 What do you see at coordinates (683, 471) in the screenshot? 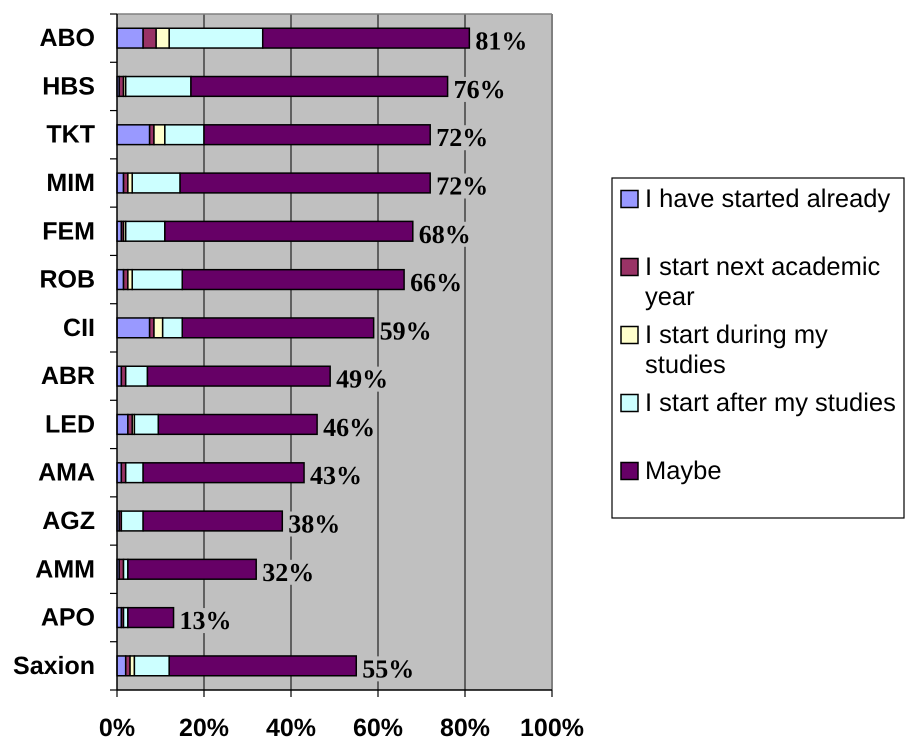
I see `legend-label: Maybe` at bounding box center [683, 471].